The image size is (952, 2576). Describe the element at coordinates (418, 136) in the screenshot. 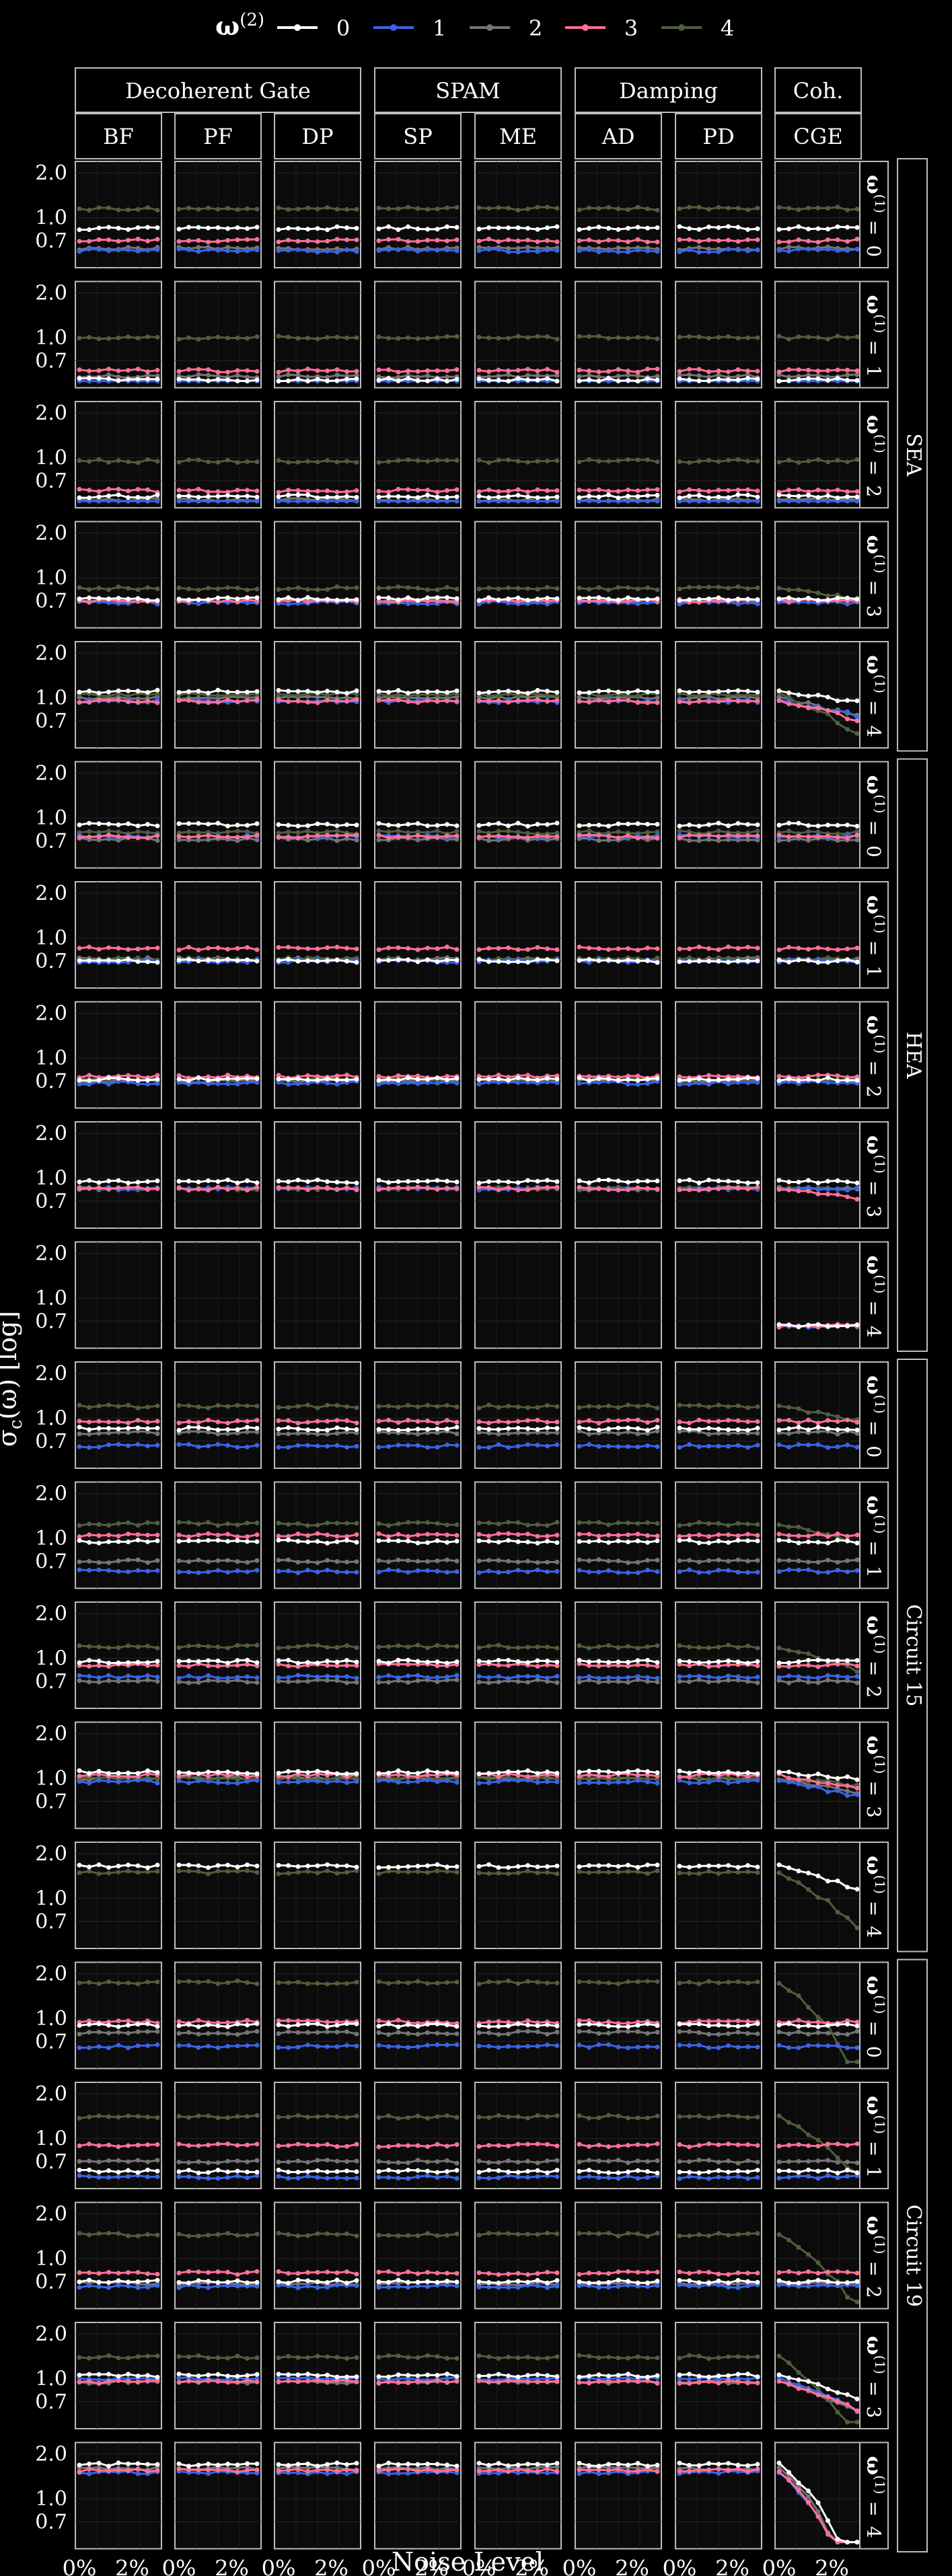

I see `column-label: SP` at that location.